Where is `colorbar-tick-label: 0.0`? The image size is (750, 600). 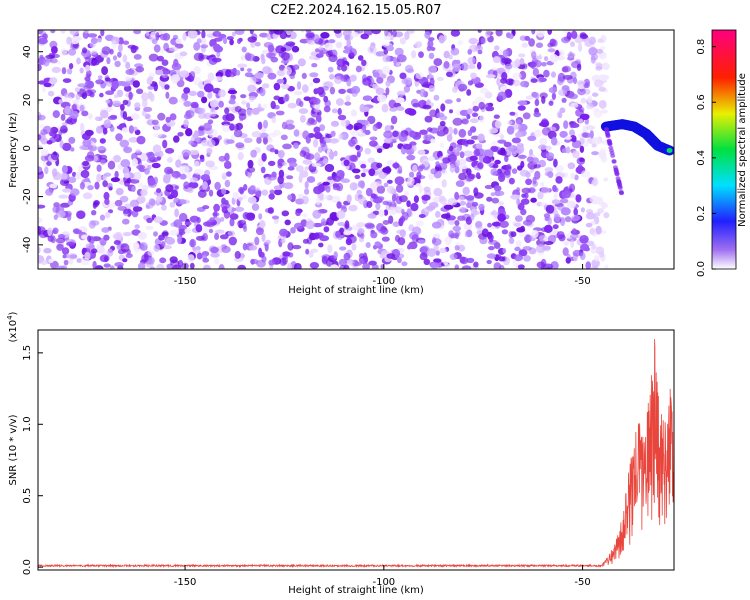 colorbar-tick-label: 0.0 is located at coordinates (701, 269).